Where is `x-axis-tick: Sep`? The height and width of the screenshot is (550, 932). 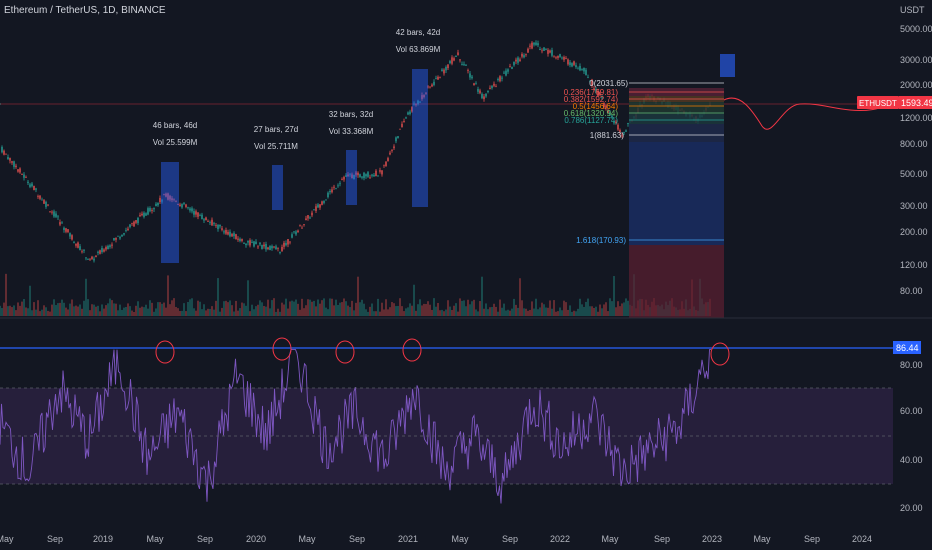 x-axis-tick: Sep is located at coordinates (510, 539).